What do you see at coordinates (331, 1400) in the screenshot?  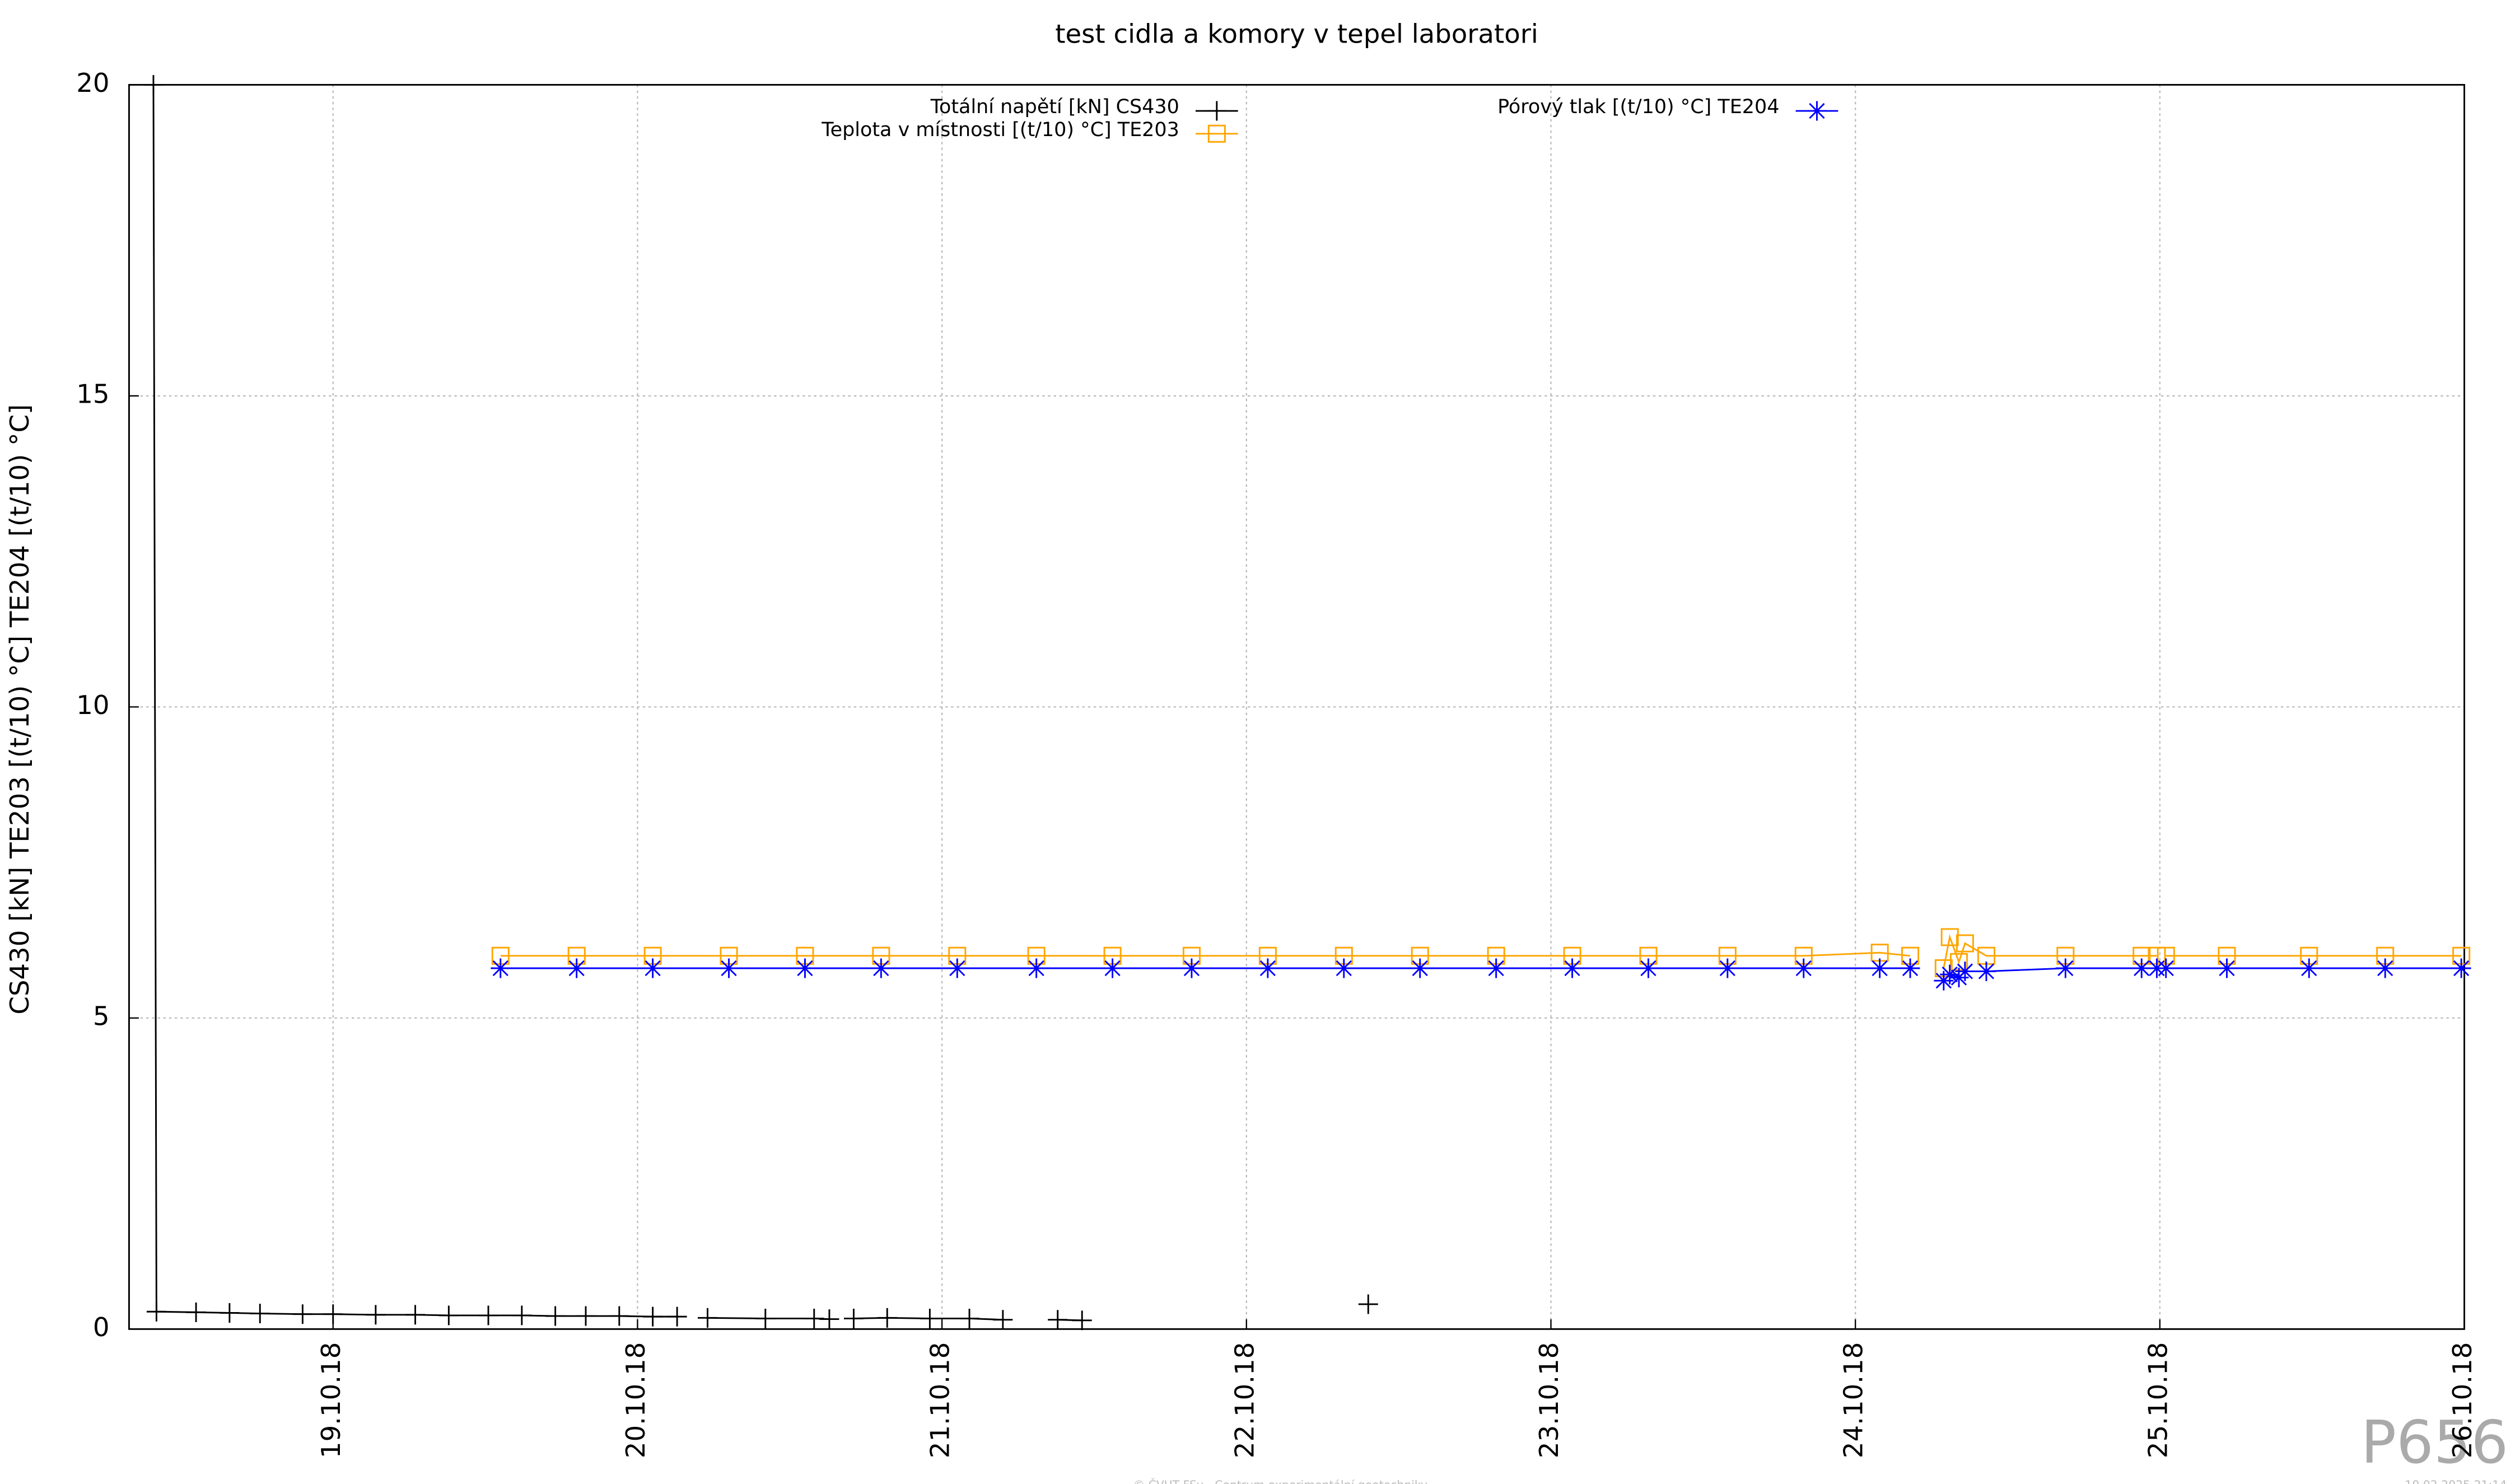 I see `x-tick-label: 19.10.18` at bounding box center [331, 1400].